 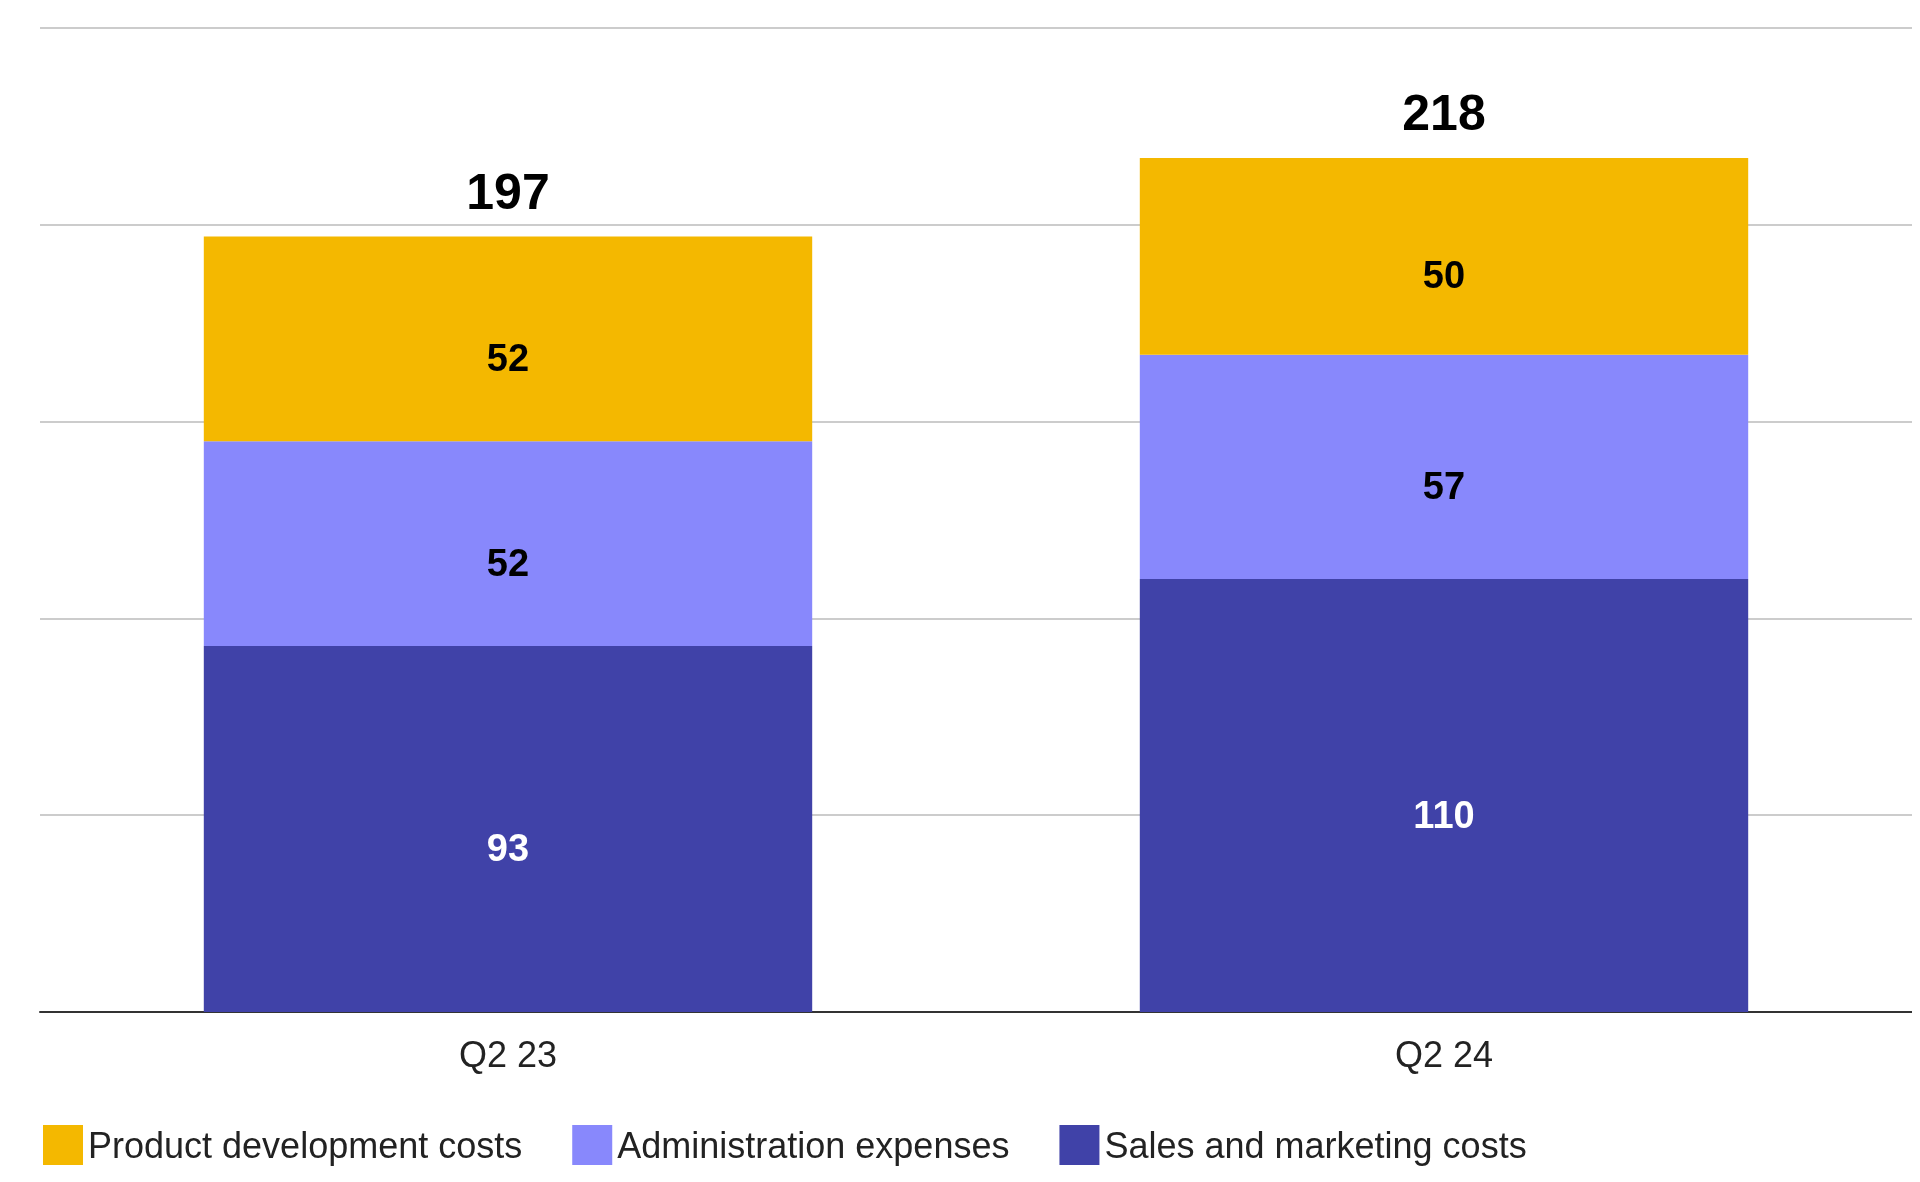 I want to click on x-tick-label: Q2 24, so click(x=1444, y=1054).